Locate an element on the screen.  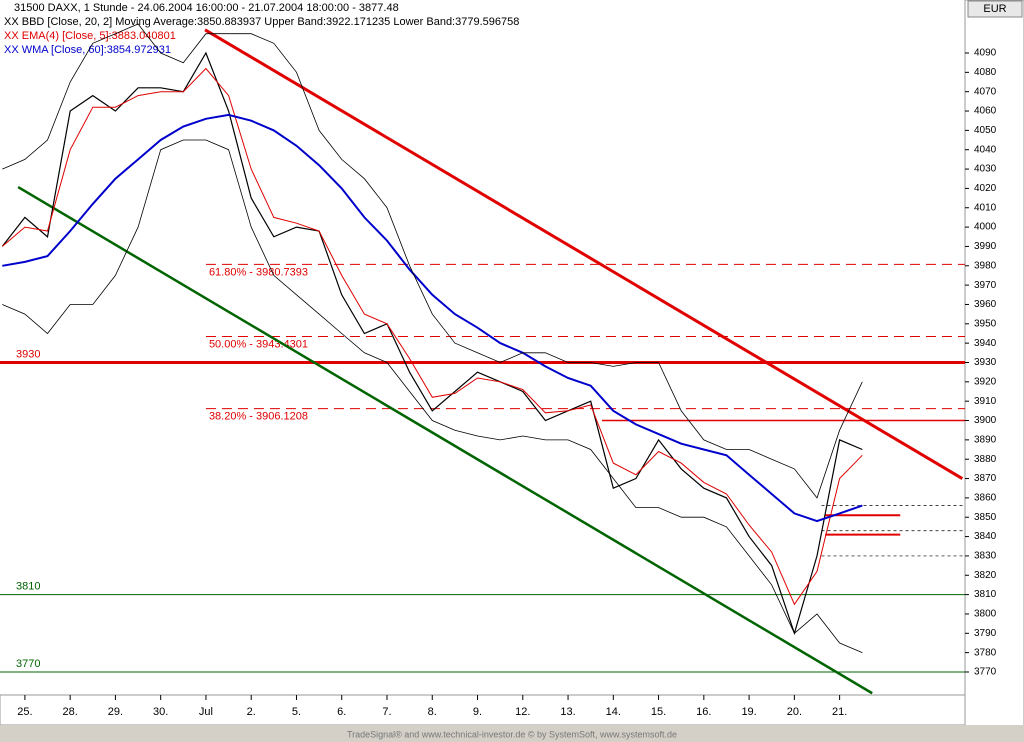
y-tick-label: 3820 is located at coordinates (985, 575).